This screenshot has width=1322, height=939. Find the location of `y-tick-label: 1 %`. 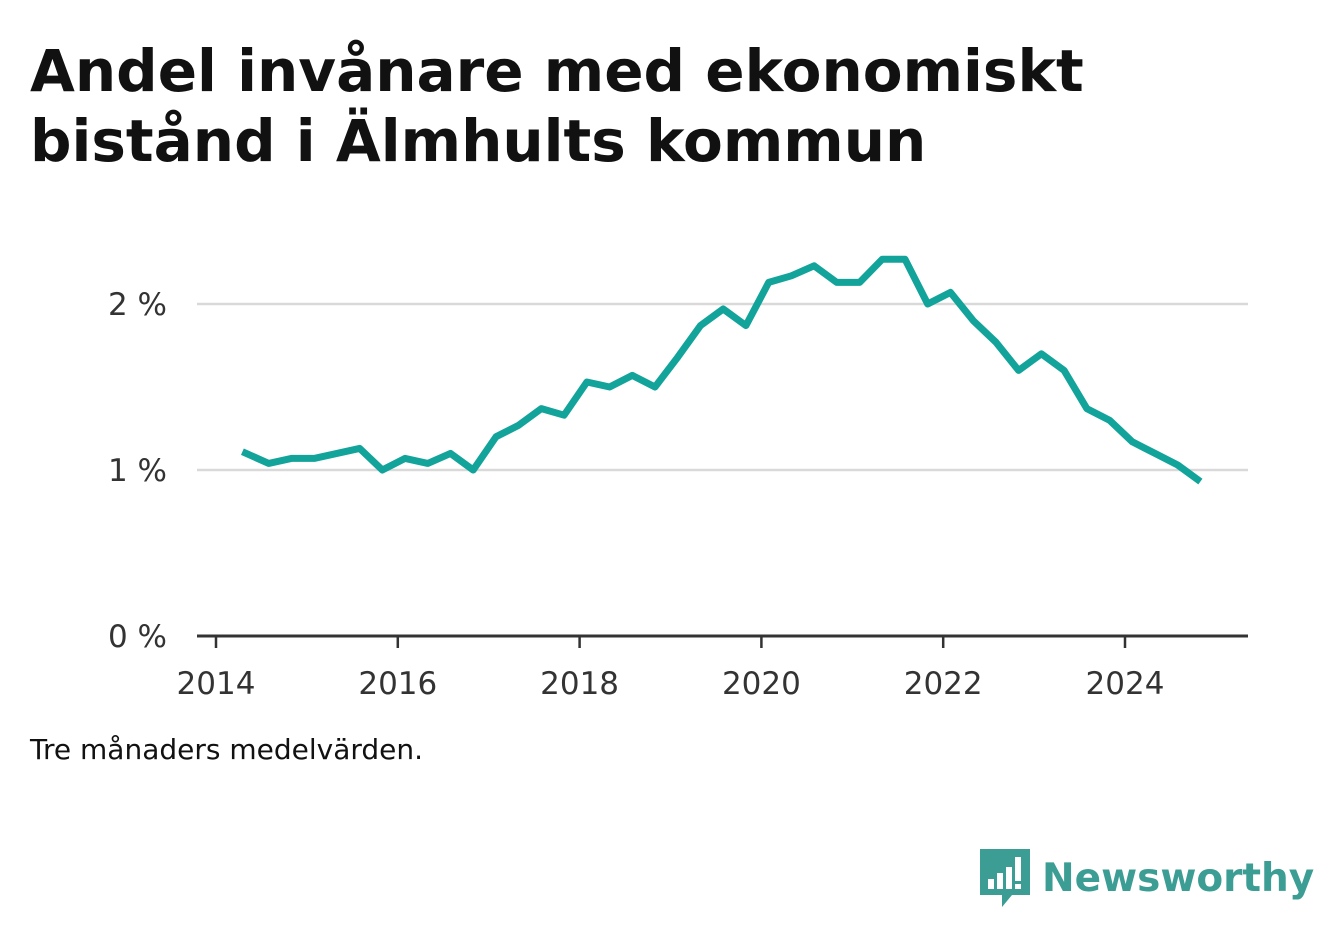

y-tick-label: 1 % is located at coordinates (137, 471).